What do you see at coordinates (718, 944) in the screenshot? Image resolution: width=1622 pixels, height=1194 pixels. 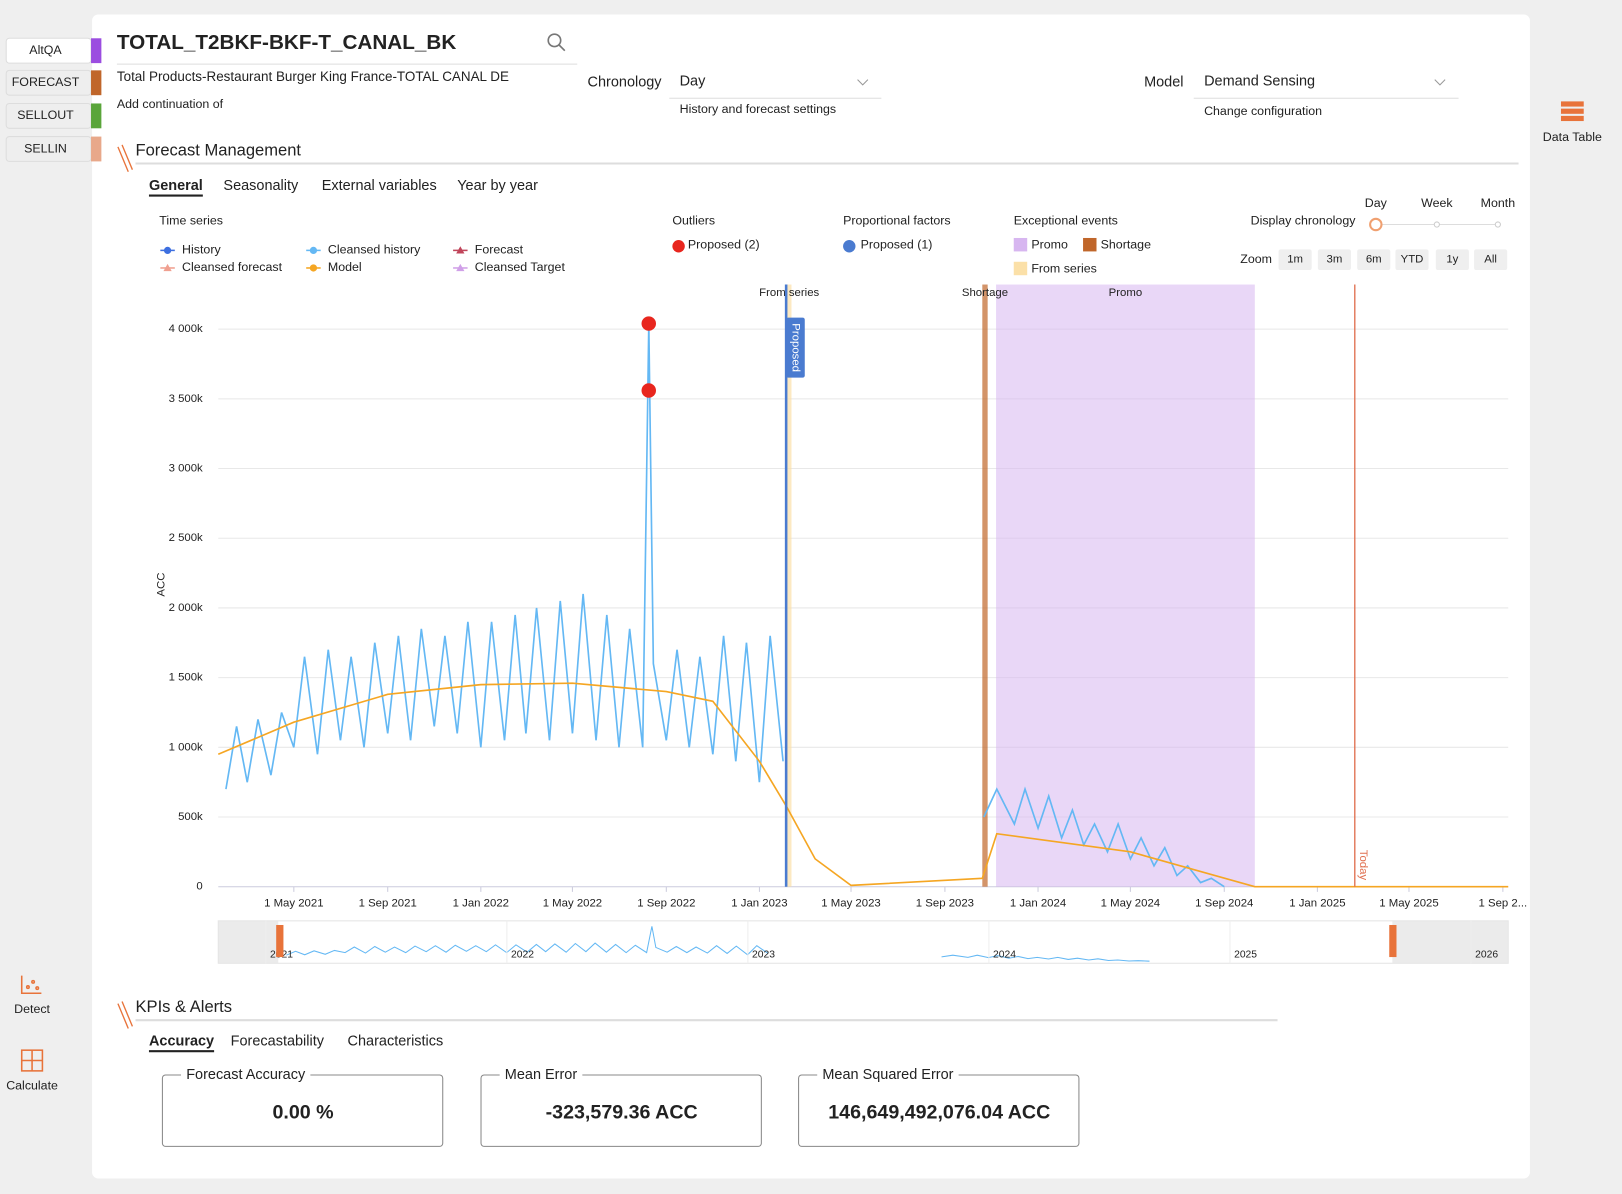 I see `navigator-line` at bounding box center [718, 944].